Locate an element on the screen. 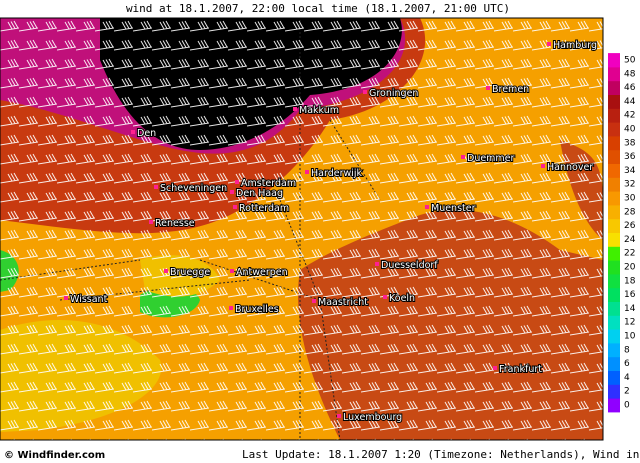 This screenshot has height=463, width=640. legend-label: 6 is located at coordinates (627, 364).